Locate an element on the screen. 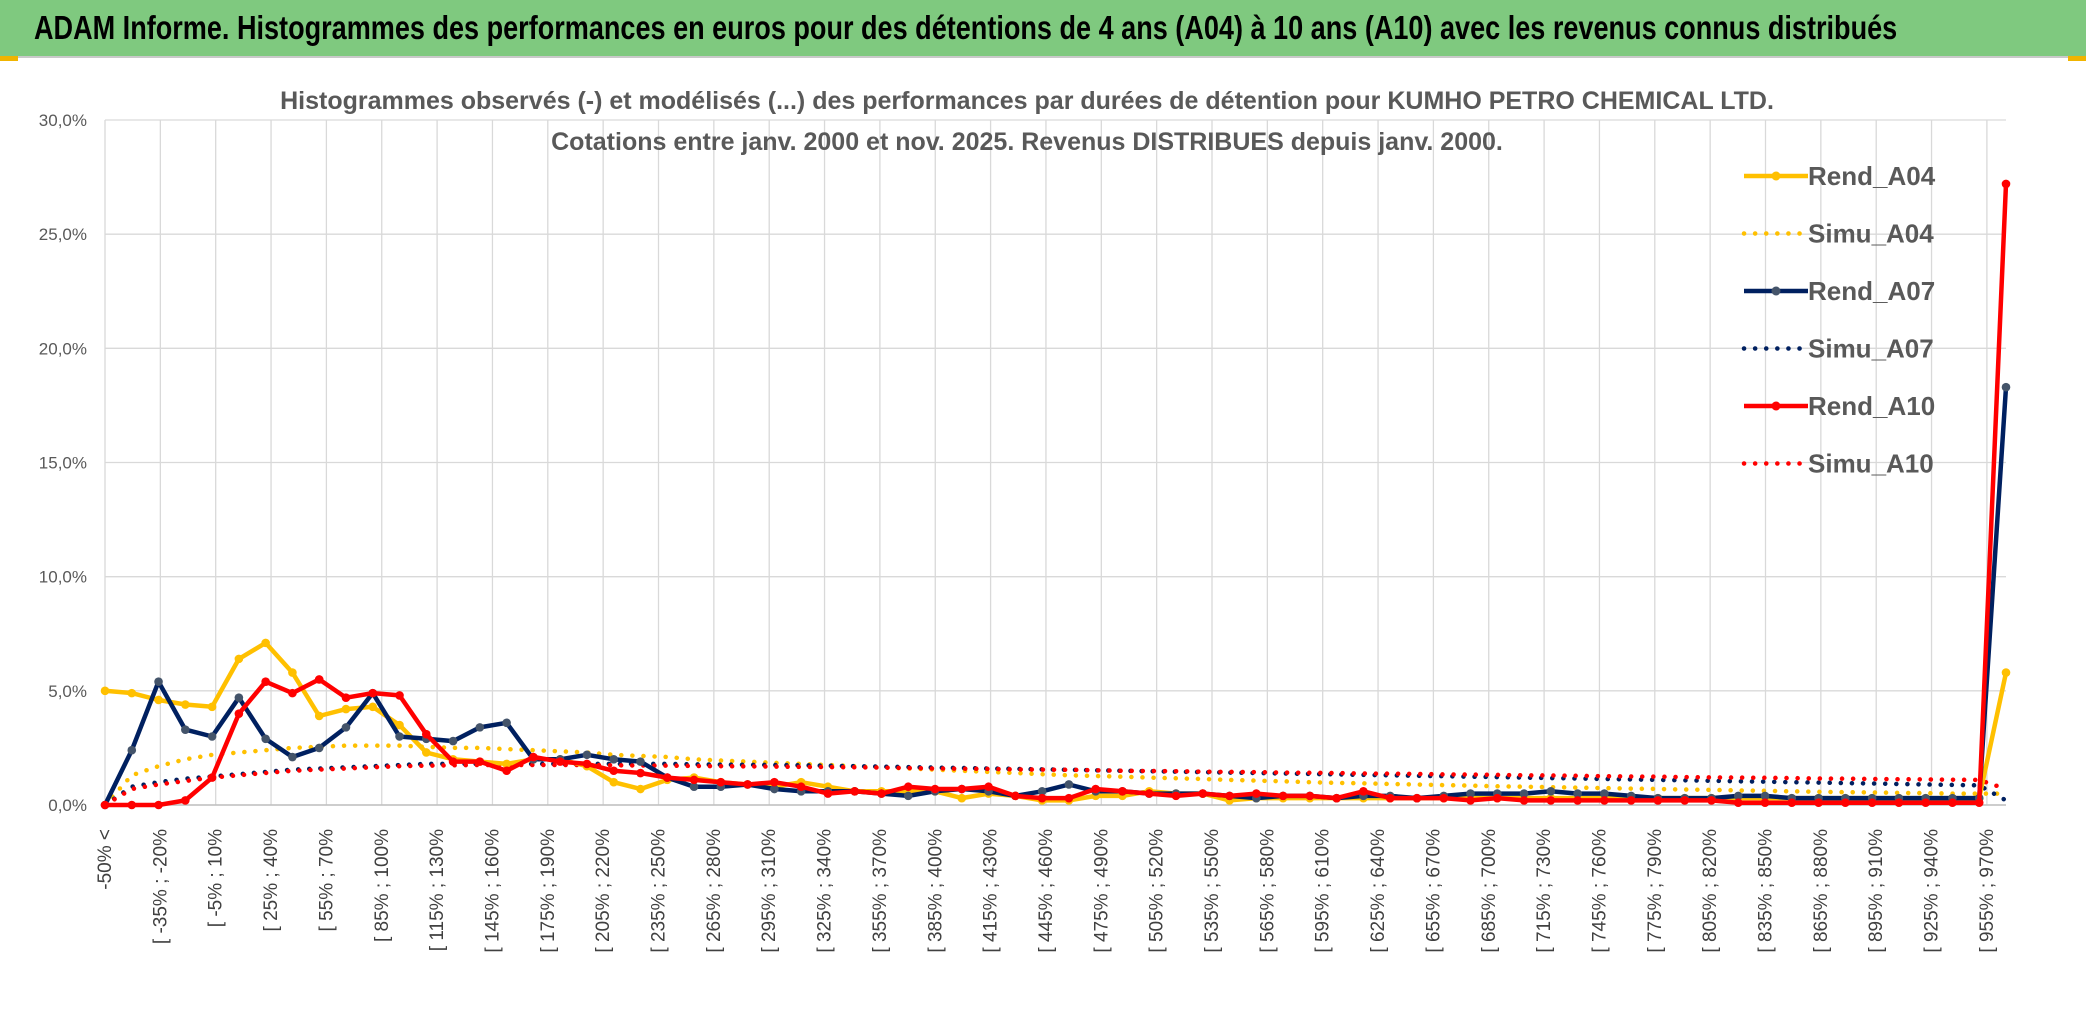 Image resolution: width=2086 pixels, height=1033 pixels. x-tick-label: -50% < is located at coordinates (105, 859).